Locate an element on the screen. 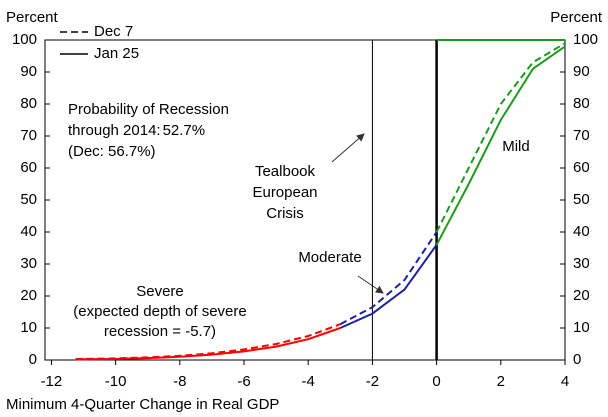 This screenshot has width=608, height=417. y-tick-label: 70 is located at coordinates (28, 135).